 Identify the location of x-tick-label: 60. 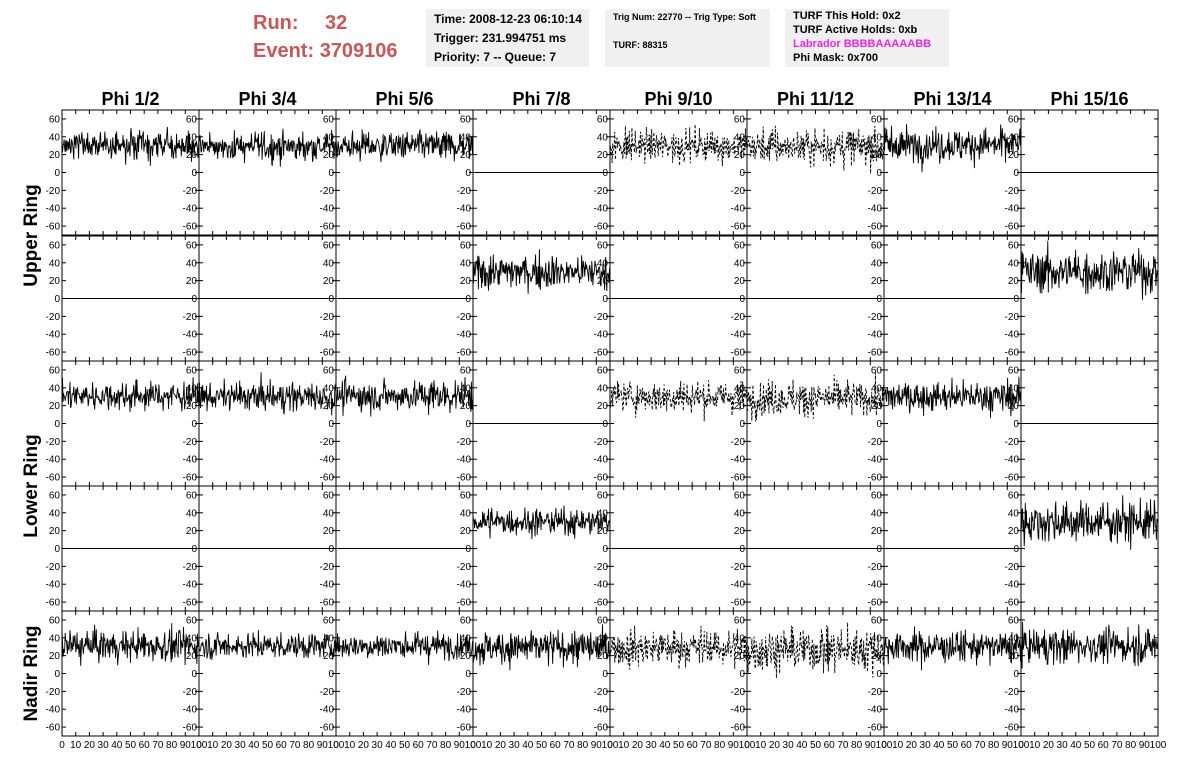
(556, 745).